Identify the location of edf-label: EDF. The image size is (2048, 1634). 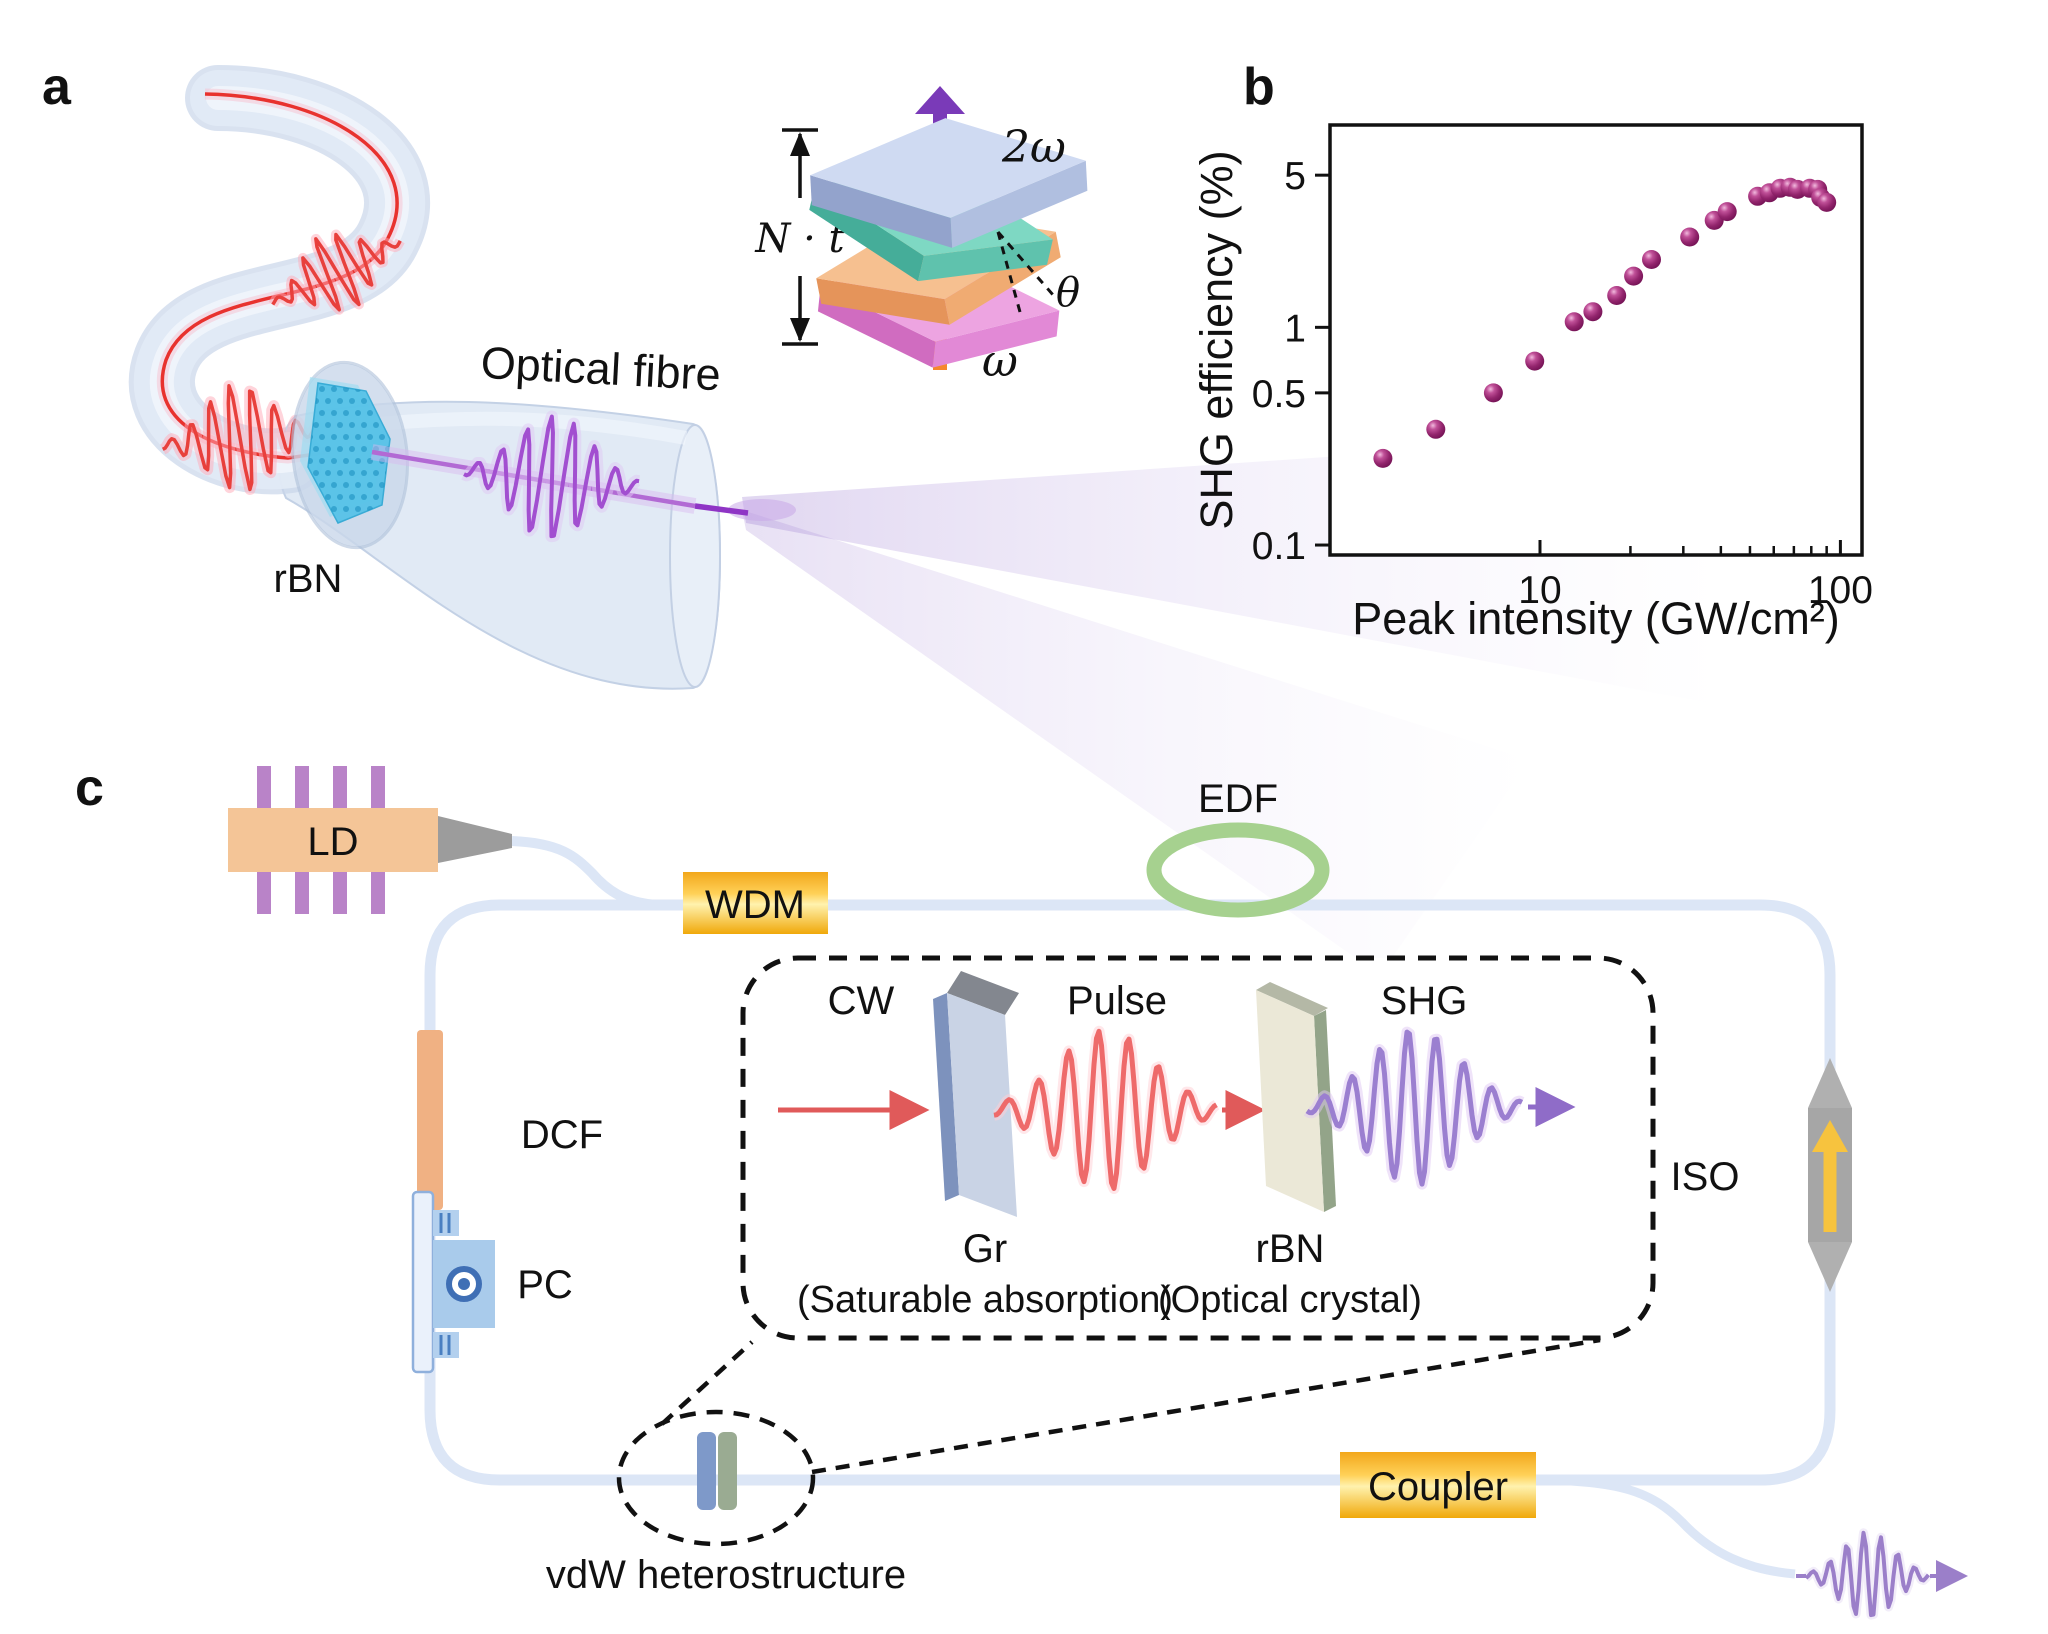
(1238, 799).